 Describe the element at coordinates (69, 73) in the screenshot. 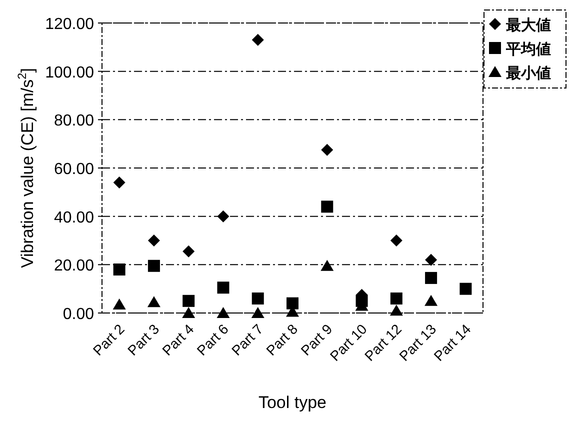

I see `y-tick-label: 100.00` at that location.